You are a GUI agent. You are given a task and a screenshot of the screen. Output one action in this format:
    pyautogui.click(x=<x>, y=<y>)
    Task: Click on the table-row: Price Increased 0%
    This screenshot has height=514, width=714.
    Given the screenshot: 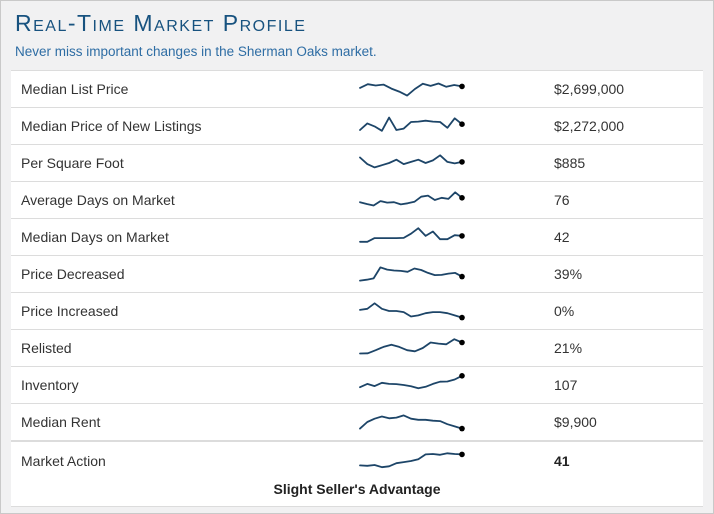 What is the action you would take?
    pyautogui.click(x=357, y=311)
    